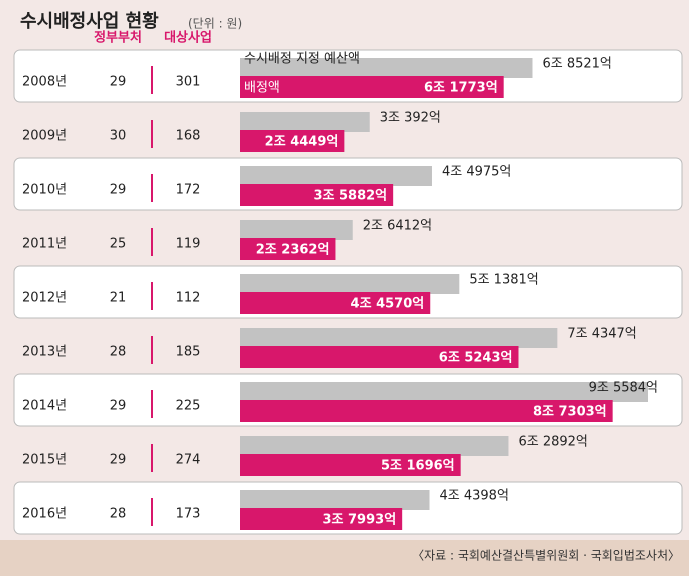 This screenshot has width=689, height=576. I want to click on value-label: 4조 4398억, so click(474, 496).